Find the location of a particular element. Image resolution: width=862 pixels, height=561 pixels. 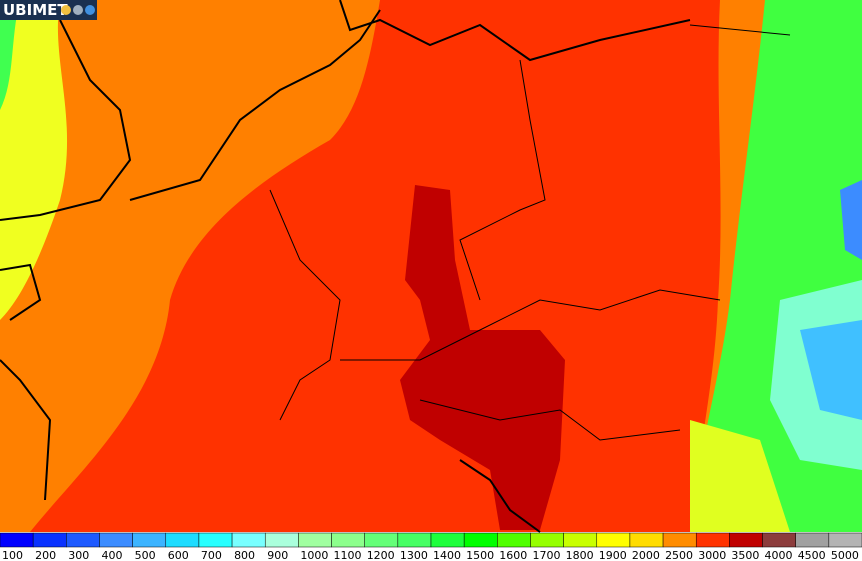

legend-label: 200 is located at coordinates (45, 555).